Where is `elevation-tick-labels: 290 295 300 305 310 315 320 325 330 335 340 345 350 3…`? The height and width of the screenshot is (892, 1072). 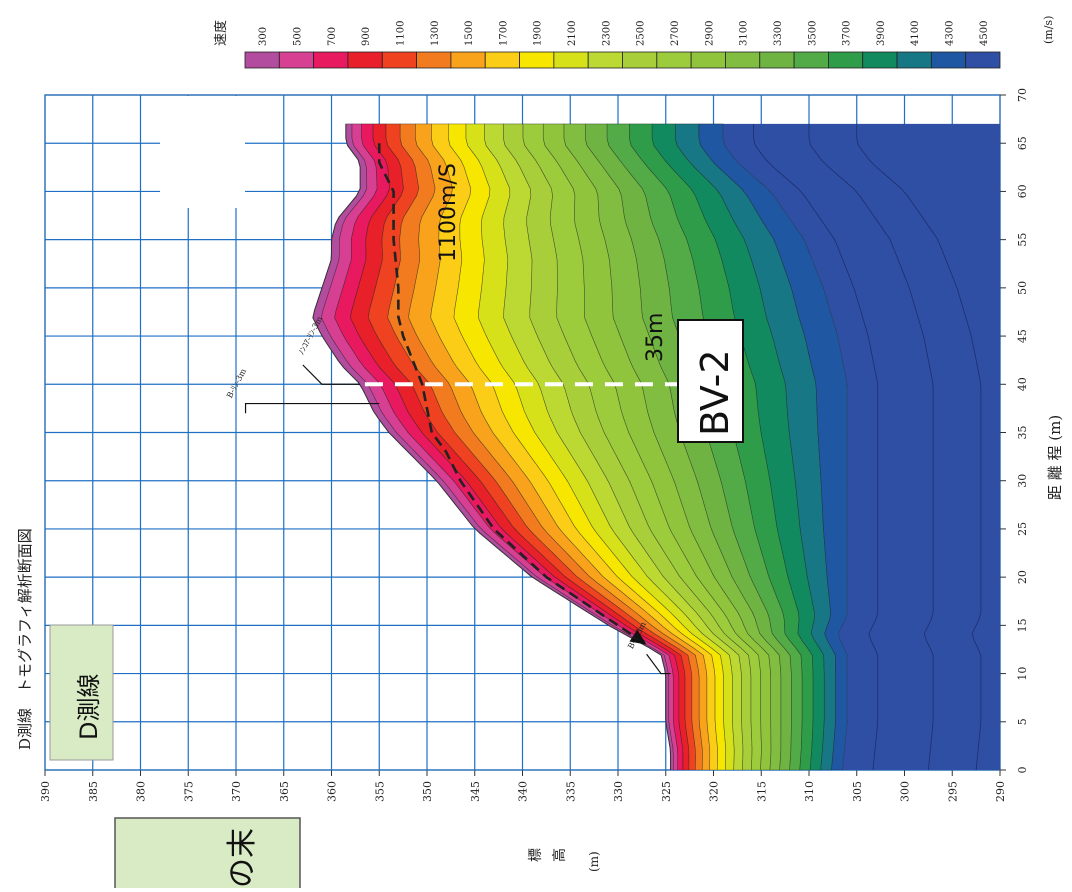 elevation-tick-labels: 290 295 300 305 310 315 320 325 330 335 340 345 350 3… is located at coordinates (523, 791).